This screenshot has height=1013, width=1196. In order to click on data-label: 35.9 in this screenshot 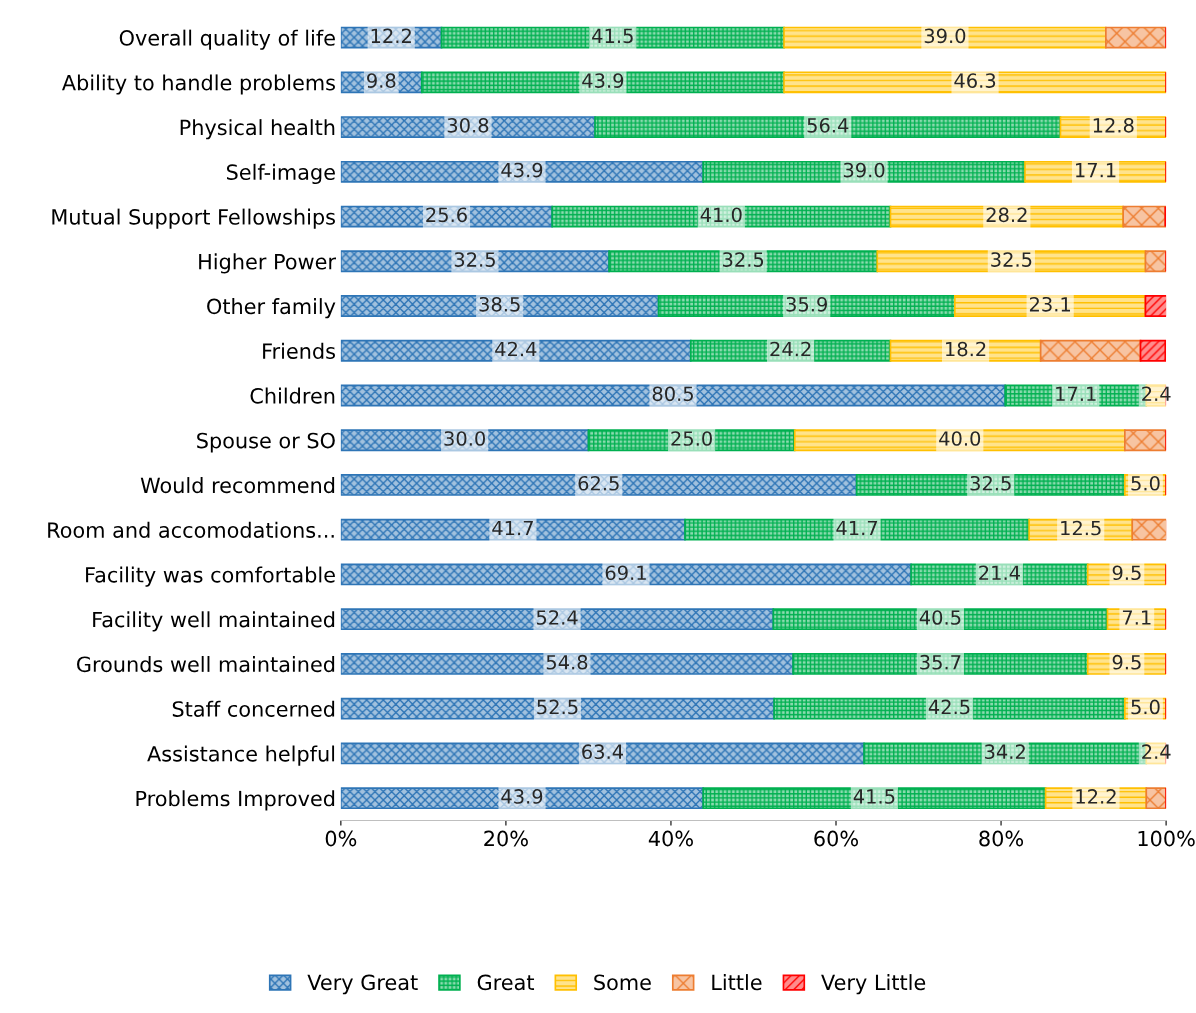, I will do `click(806, 304)`.